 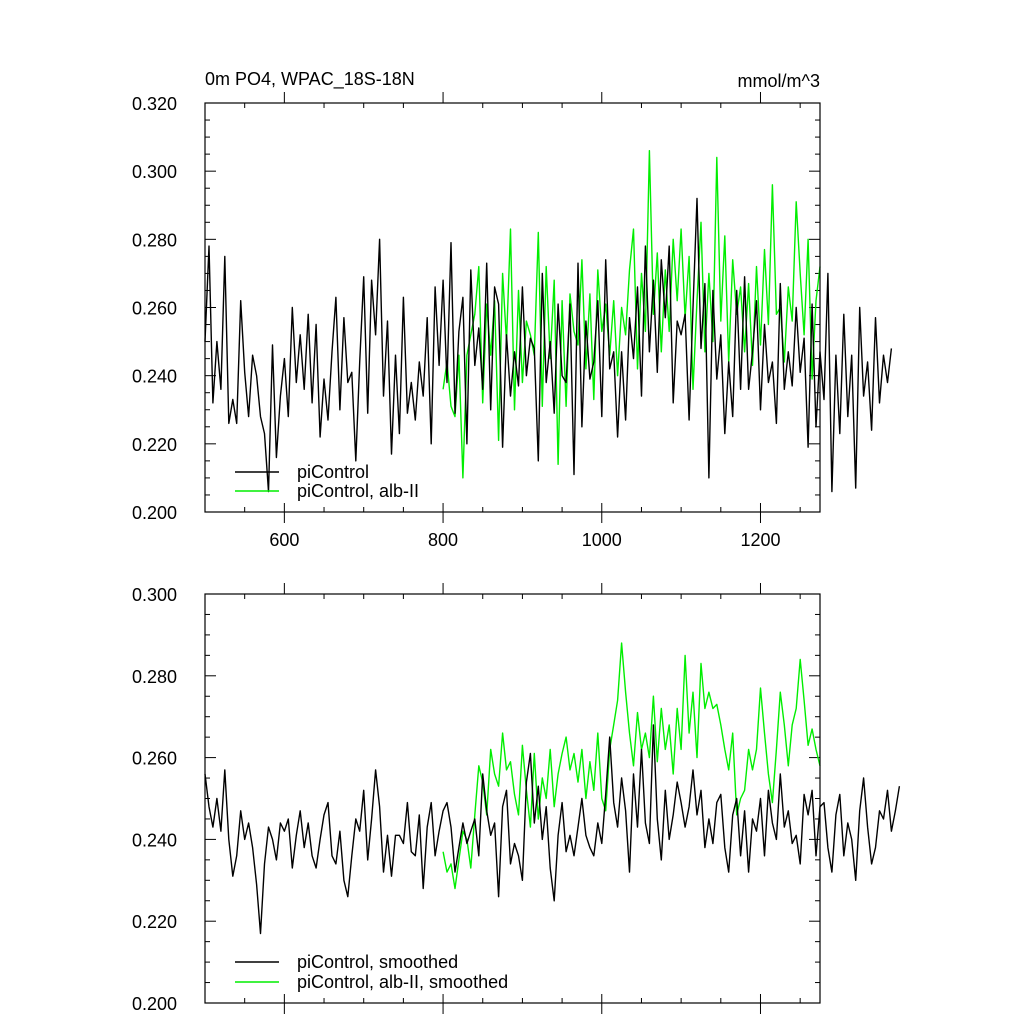 I want to click on bottom-ytick-label: 0.260, so click(x=154, y=759).